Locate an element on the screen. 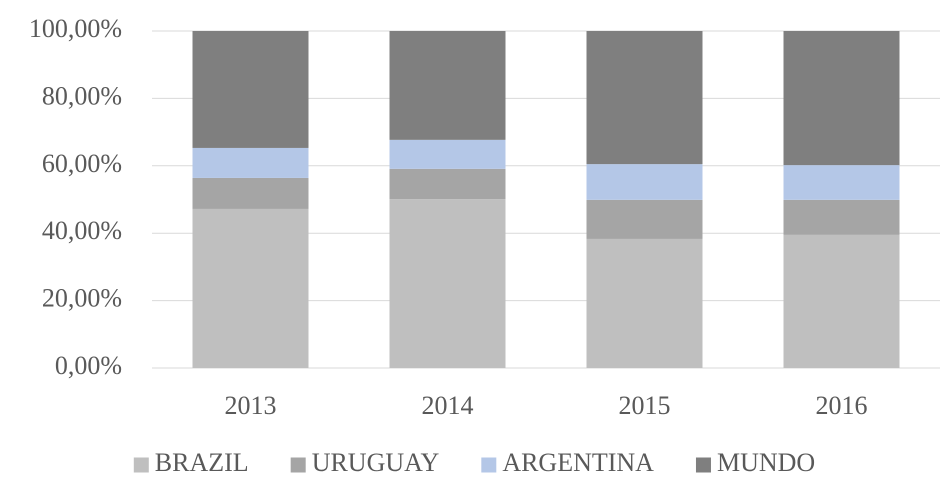 This screenshot has height=477, width=949. x-tick-label: 2015 is located at coordinates (645, 405).